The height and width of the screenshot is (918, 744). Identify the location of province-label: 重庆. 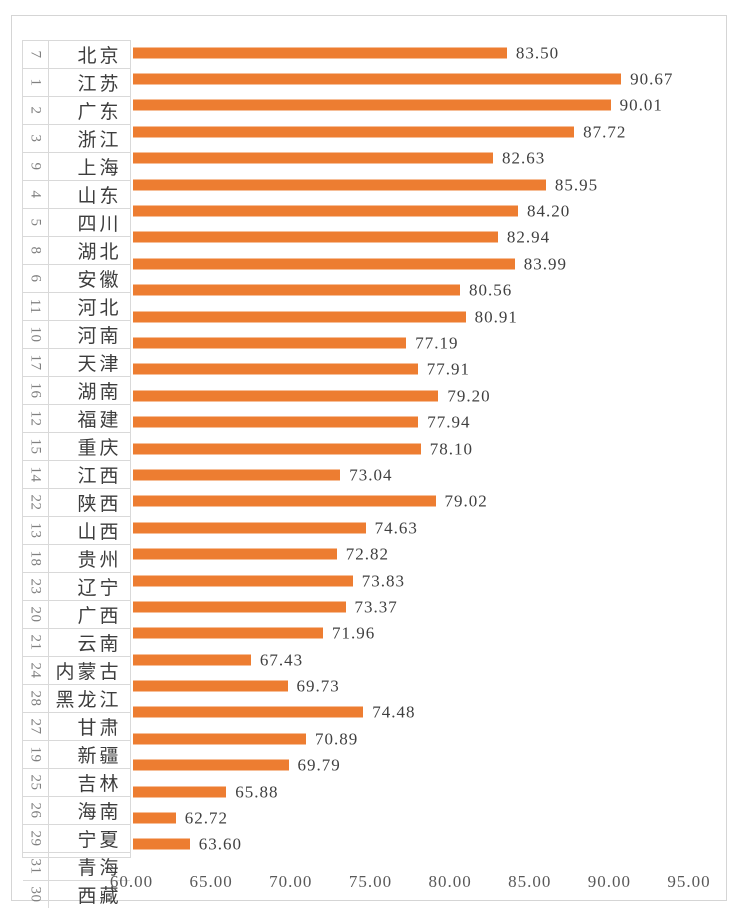
(99, 448).